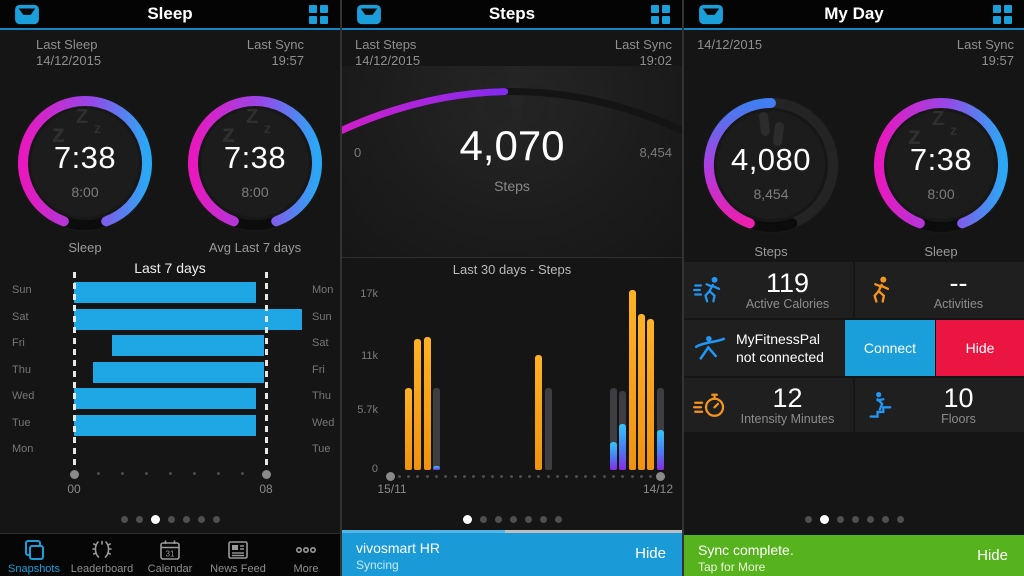 The height and width of the screenshot is (576, 1024). I want to click on last-sync-meta: Last Sync 19:57, so click(985, 52).